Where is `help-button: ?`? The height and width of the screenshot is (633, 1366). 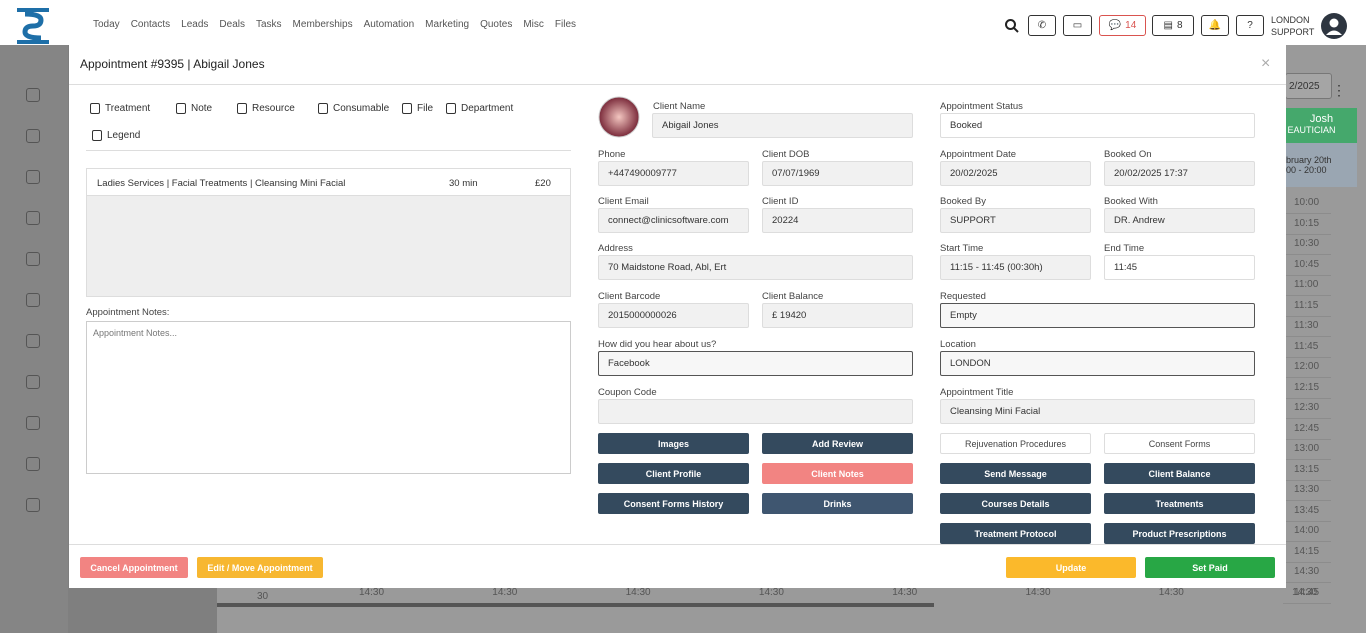
help-button: ? is located at coordinates (1250, 25).